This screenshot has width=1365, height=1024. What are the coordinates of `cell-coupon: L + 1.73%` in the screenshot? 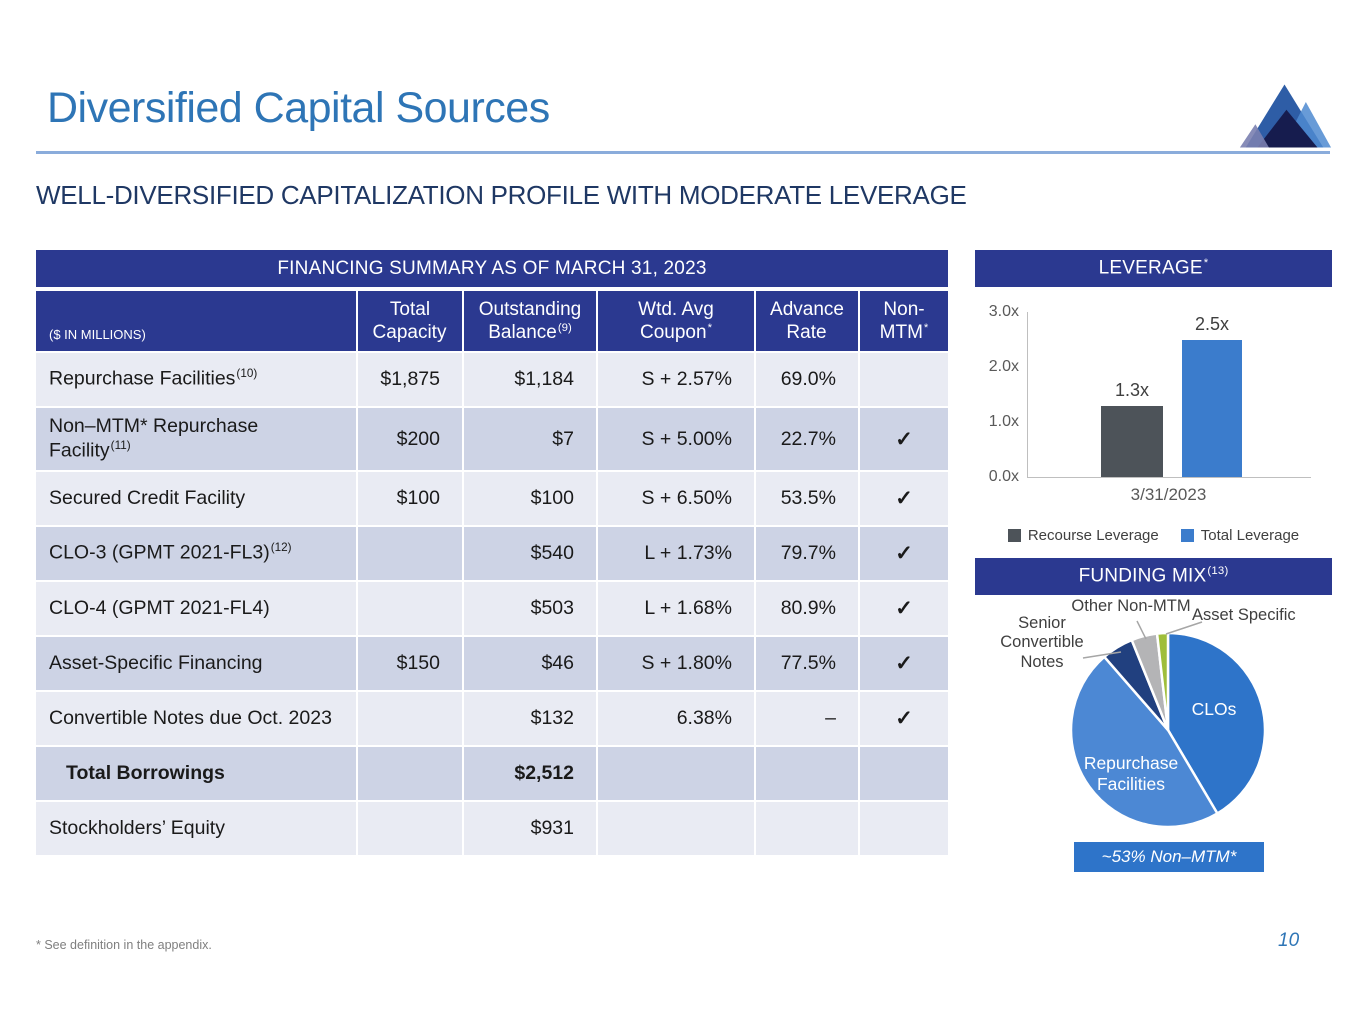 It's located at (676, 553).